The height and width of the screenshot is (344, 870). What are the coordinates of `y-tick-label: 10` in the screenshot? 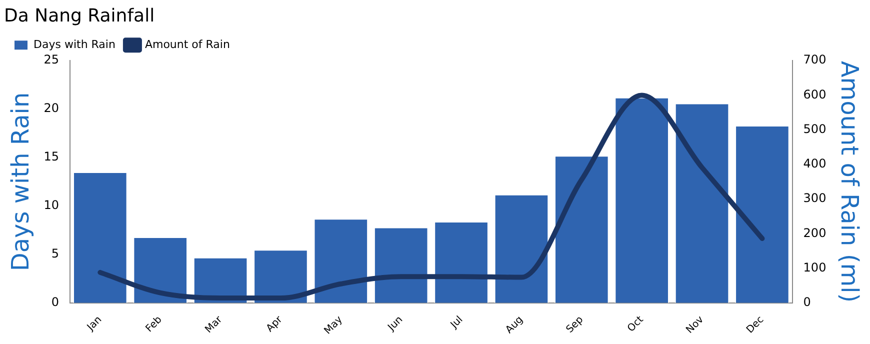 It's located at (52, 205).